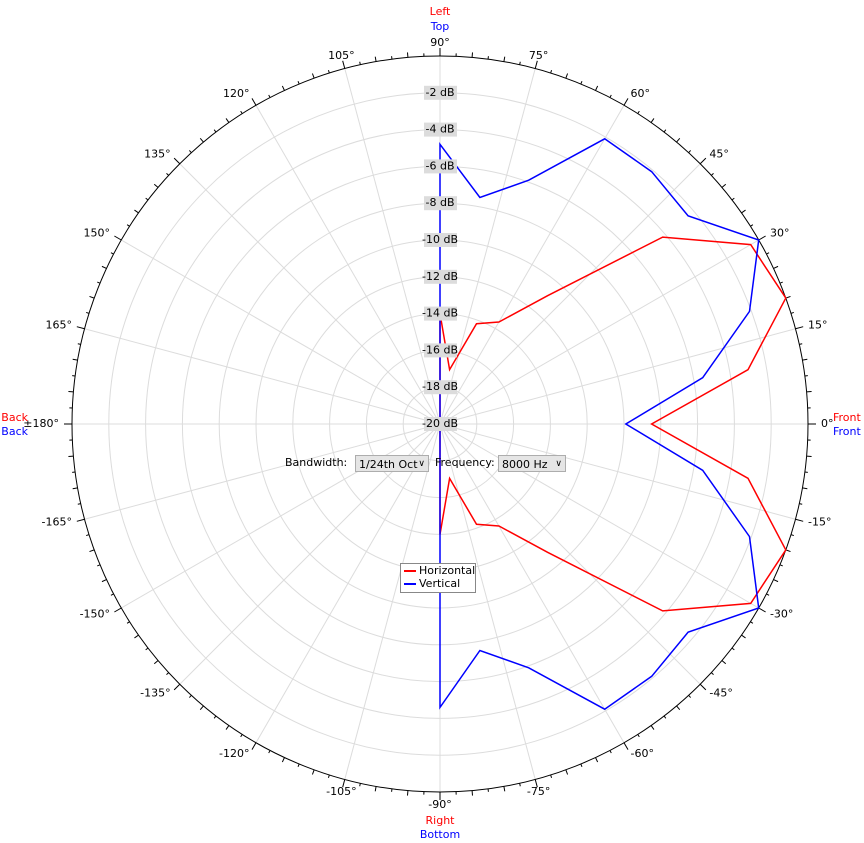  I want to click on bandwidth-select: 1/24th Oct ∨, so click(392, 463).